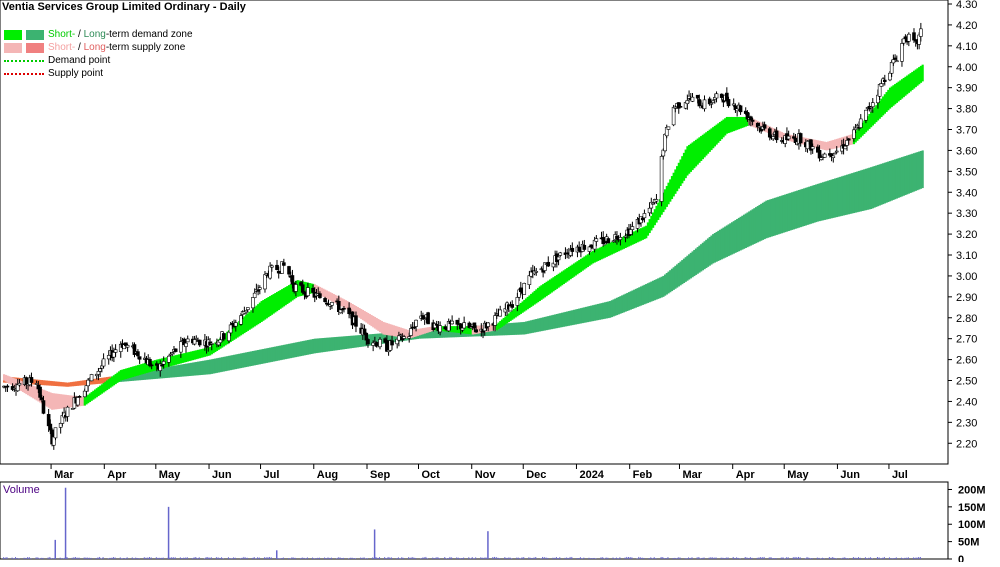 This screenshot has width=1000, height=567. I want to click on x-tick-label: Nov, so click(486, 475).